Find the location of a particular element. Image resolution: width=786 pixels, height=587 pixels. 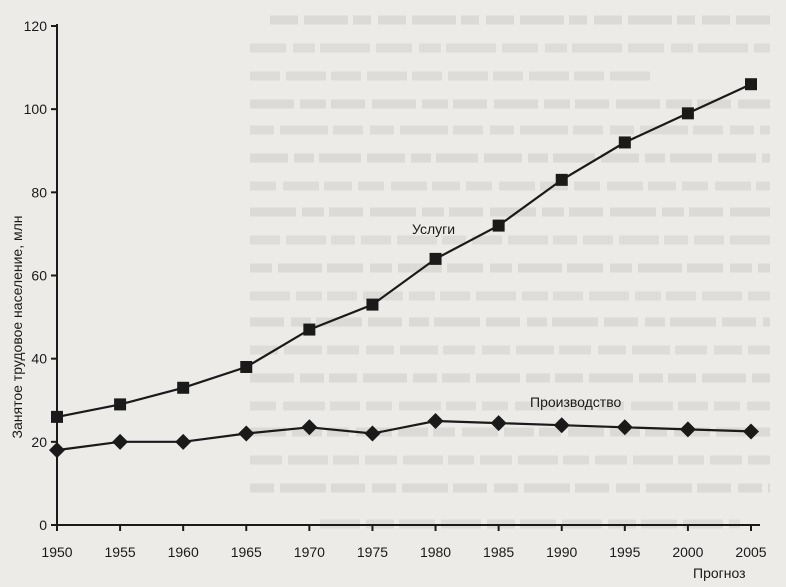

series-label-production: Производство is located at coordinates (575, 402).